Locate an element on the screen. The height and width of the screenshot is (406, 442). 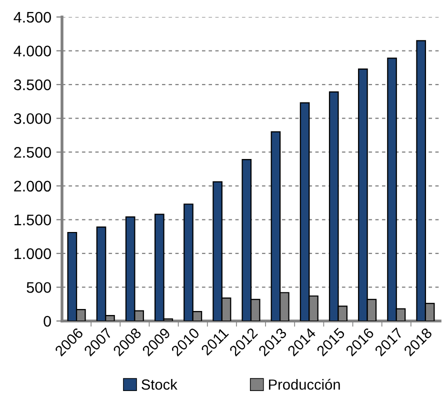
y-tick-label: 4.500 is located at coordinates (32, 17).